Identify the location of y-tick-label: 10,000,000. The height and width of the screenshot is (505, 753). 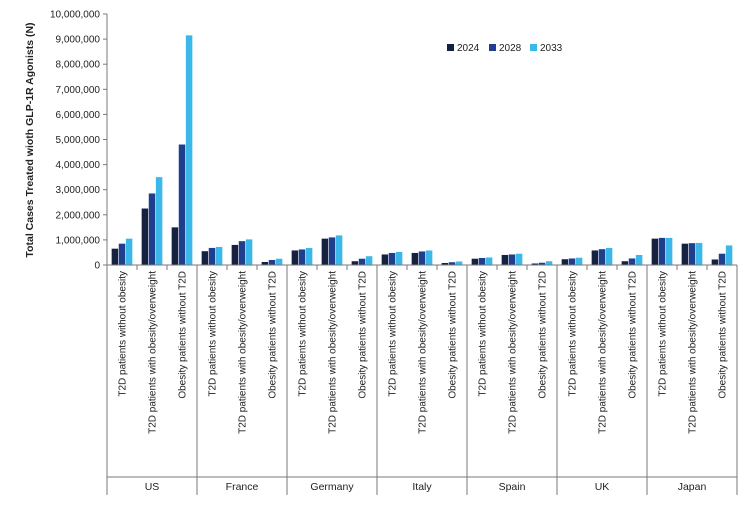
(75, 15).